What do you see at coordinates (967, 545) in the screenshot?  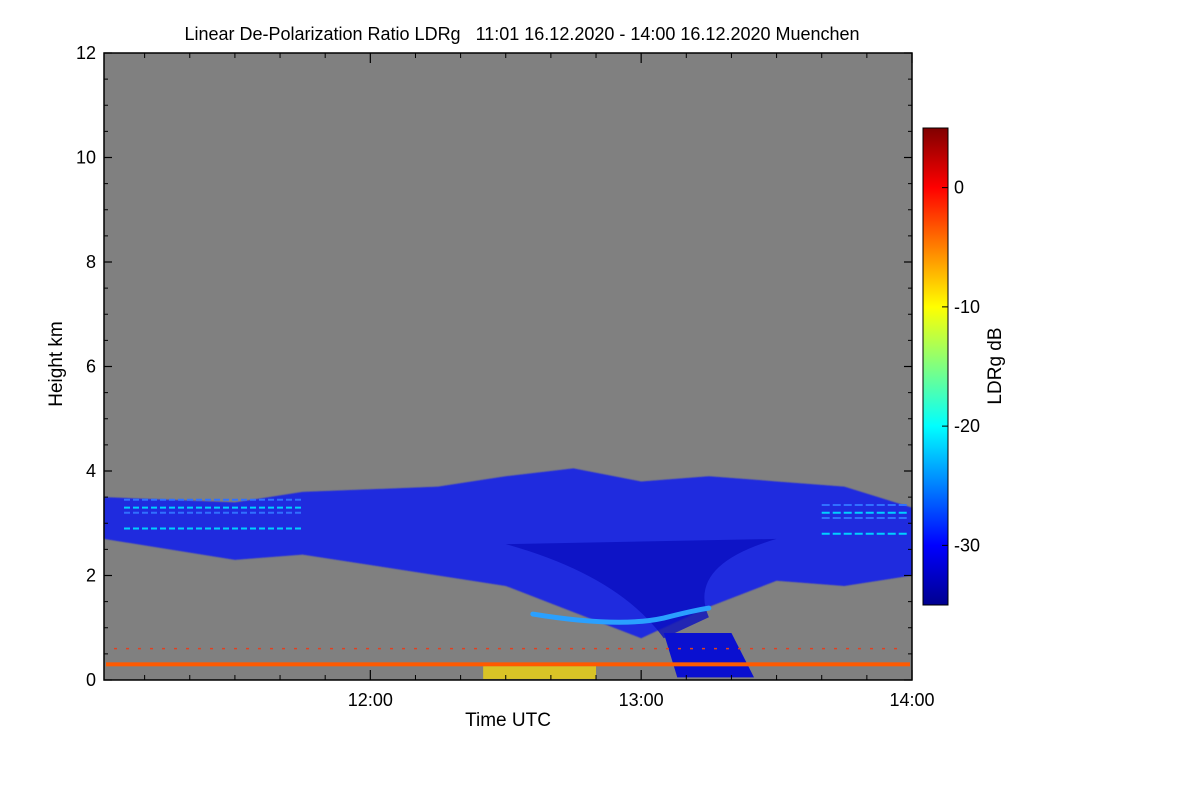 I see `colorbar-tick-label: -30` at bounding box center [967, 545].